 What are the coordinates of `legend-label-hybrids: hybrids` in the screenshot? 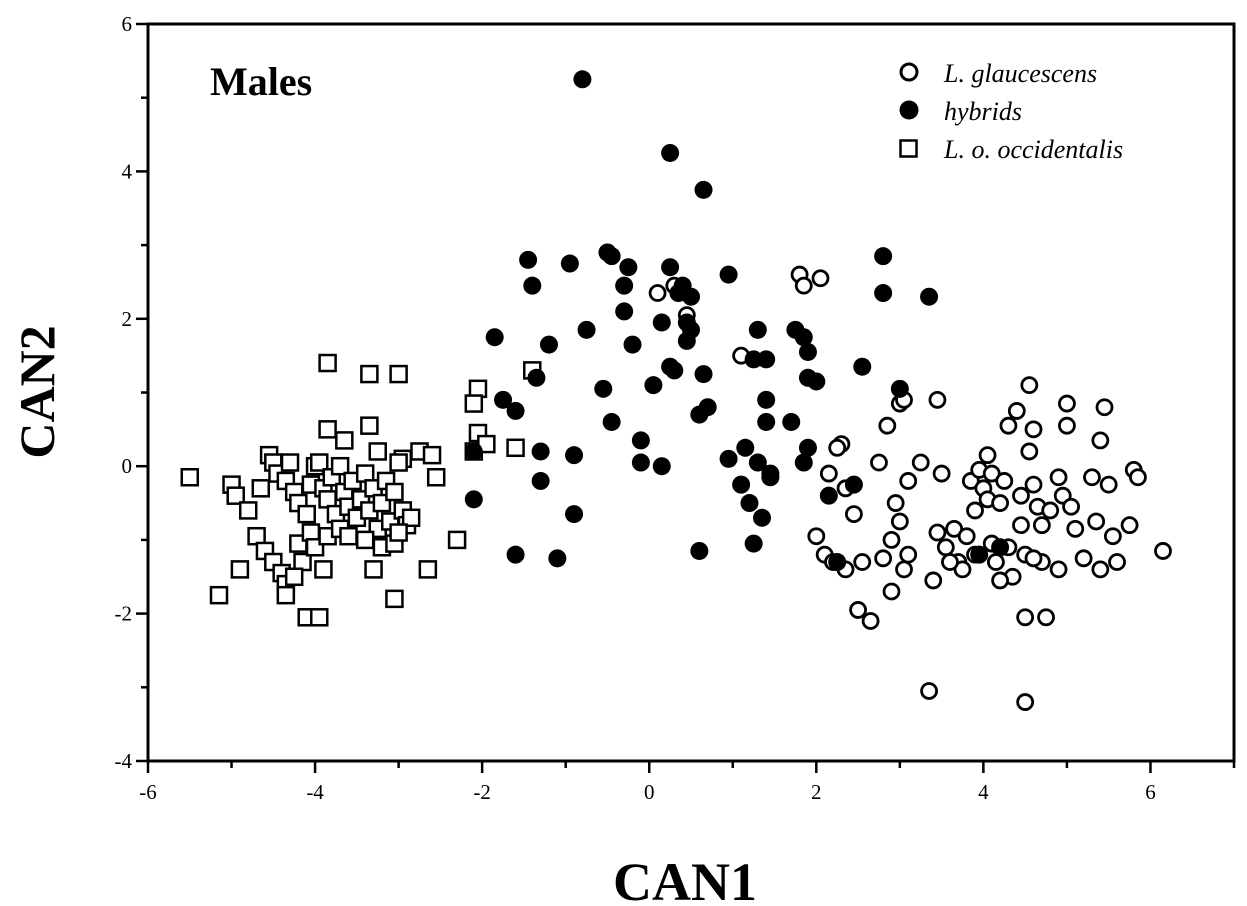 It's located at (983, 111).